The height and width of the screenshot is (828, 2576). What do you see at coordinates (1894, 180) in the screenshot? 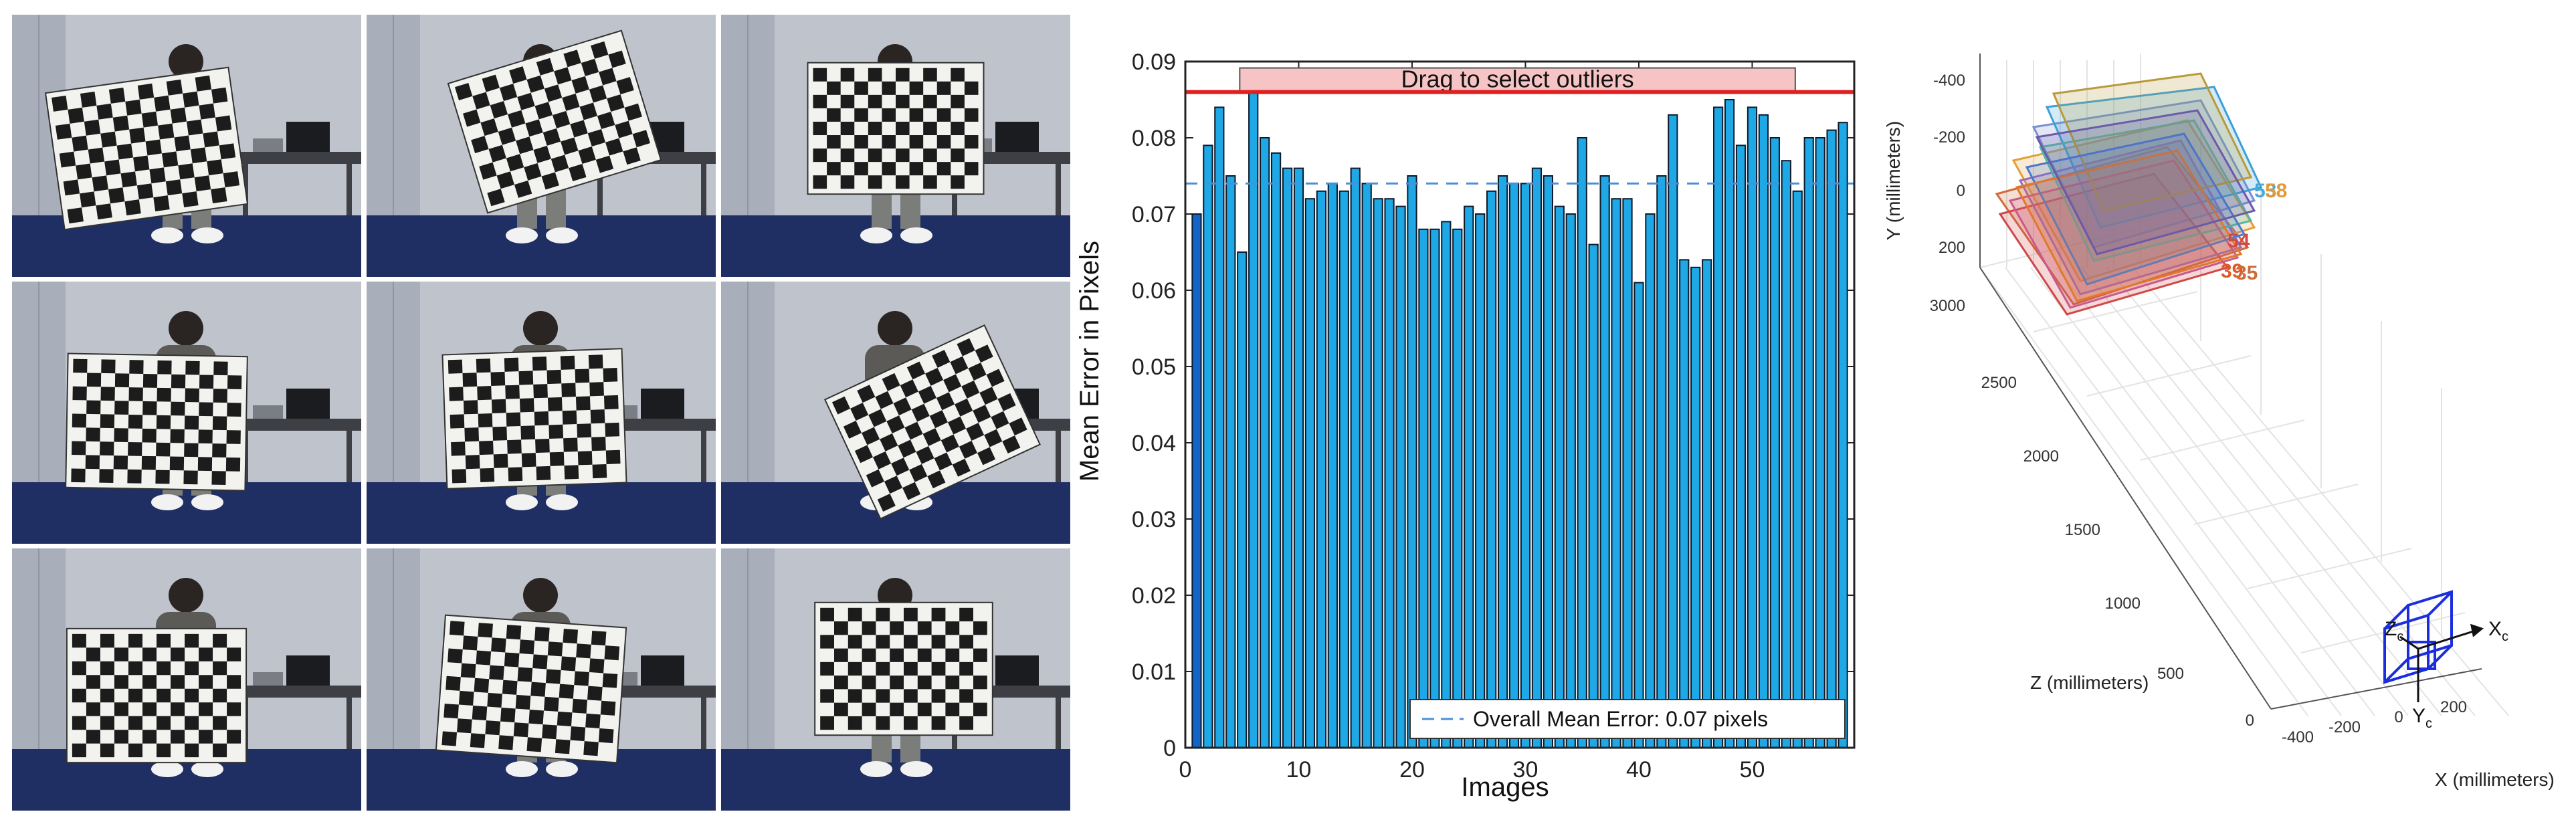
I see `y-axis-label: Y (millimeters)` at bounding box center [1894, 180].